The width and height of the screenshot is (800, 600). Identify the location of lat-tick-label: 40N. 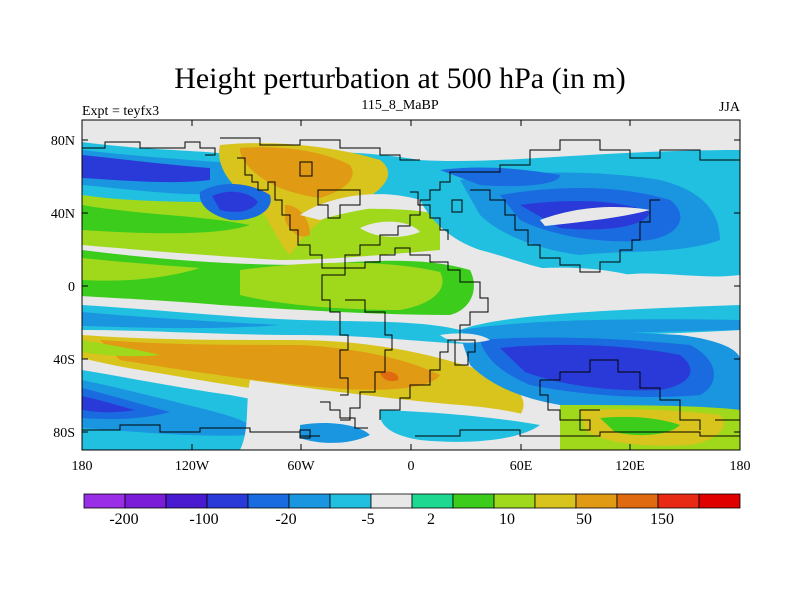
(63, 214).